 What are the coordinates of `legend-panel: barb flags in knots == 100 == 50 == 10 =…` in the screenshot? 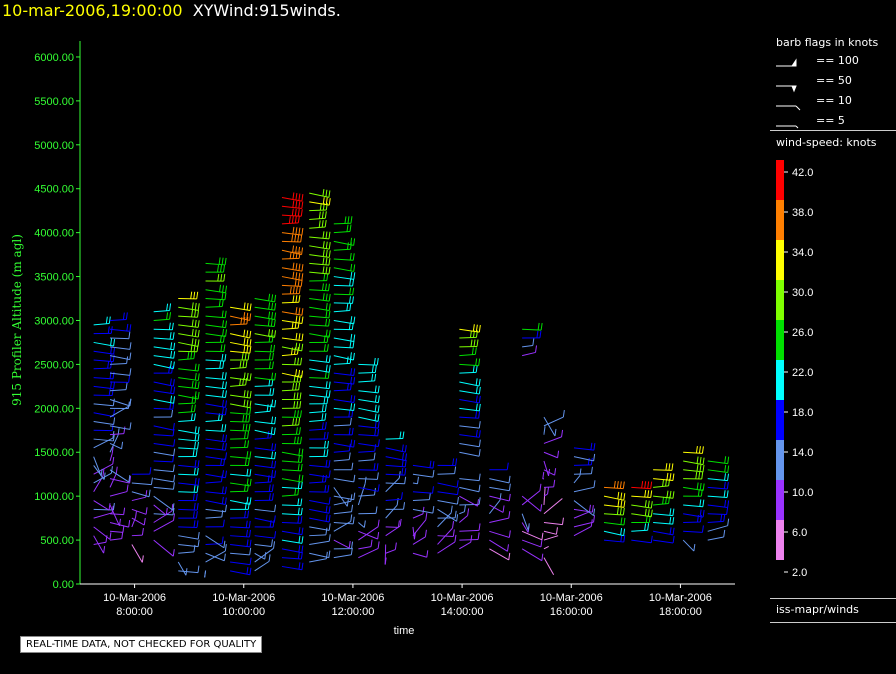 It's located at (833, 330).